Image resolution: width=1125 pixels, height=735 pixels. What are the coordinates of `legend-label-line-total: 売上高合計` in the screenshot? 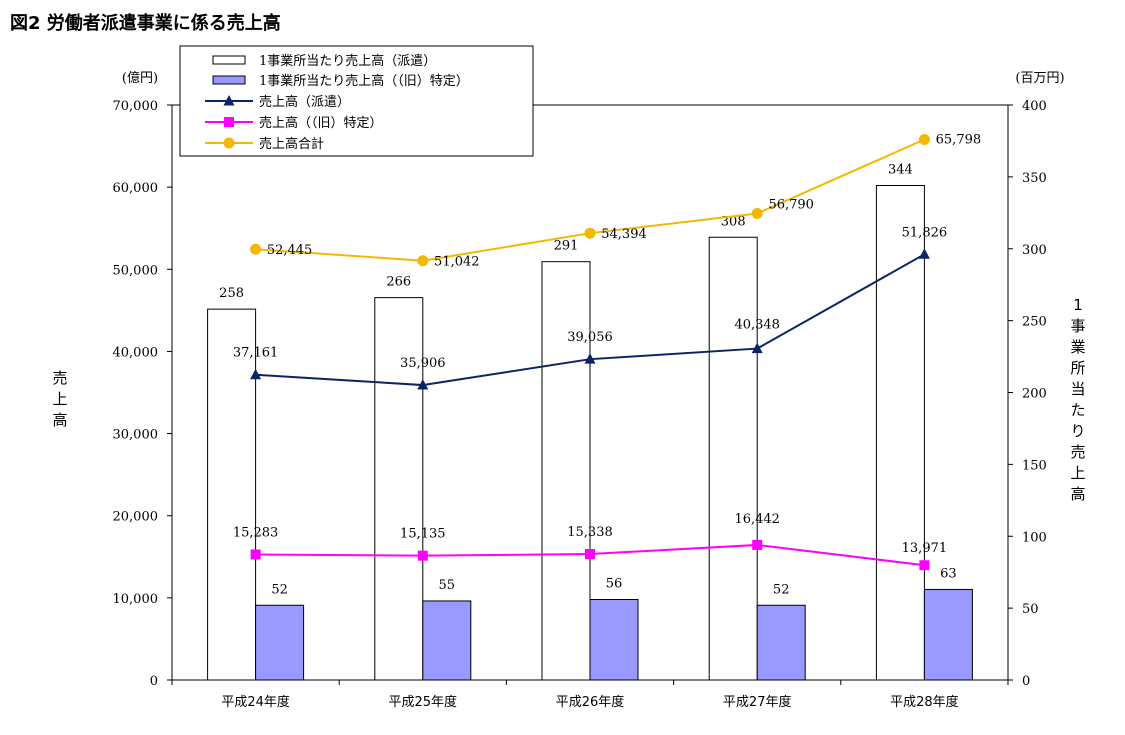 It's located at (291, 144).